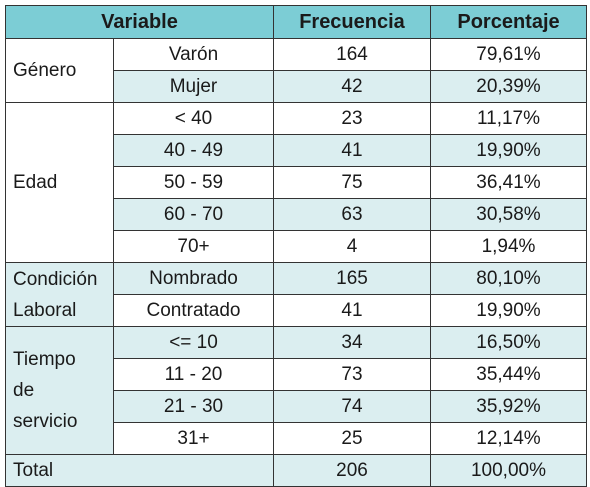 This screenshot has width=590, height=487. What do you see at coordinates (352, 470) in the screenshot?
I see `total-frequency: 206` at bounding box center [352, 470].